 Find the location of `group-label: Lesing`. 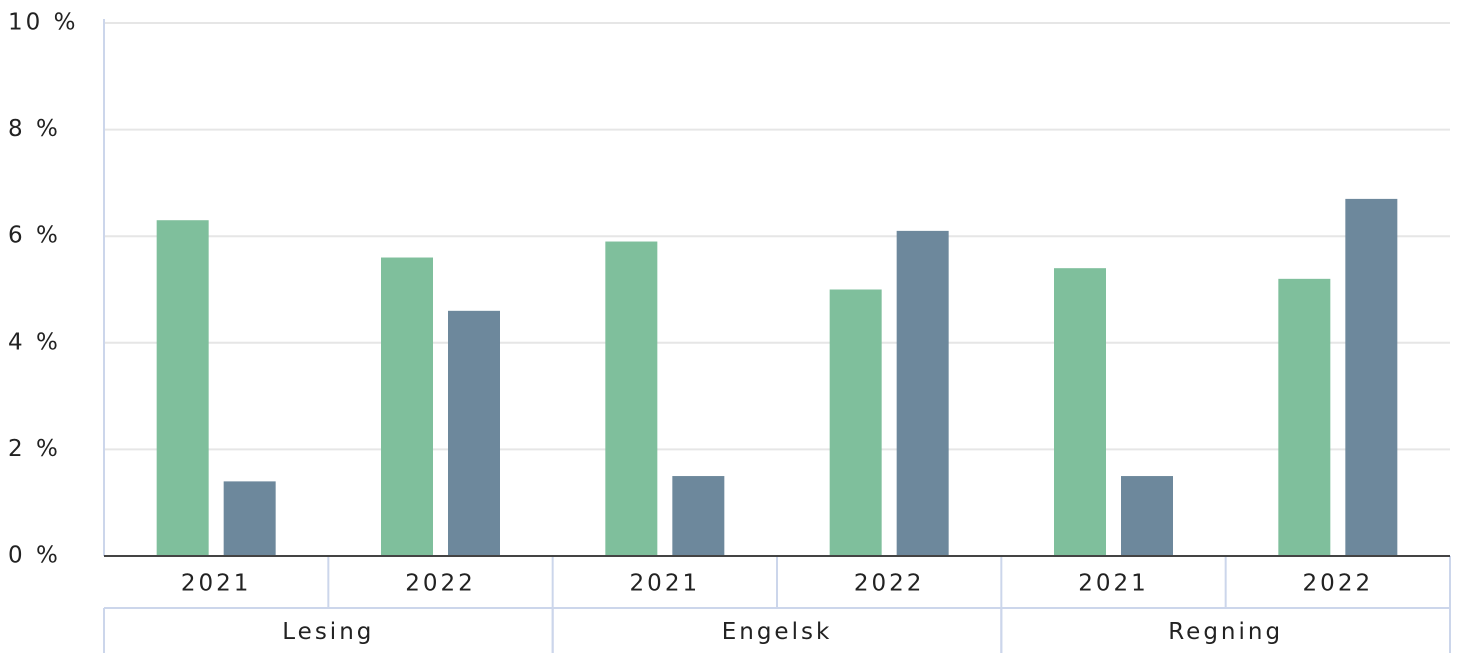

group-label: Lesing is located at coordinates (328, 632).